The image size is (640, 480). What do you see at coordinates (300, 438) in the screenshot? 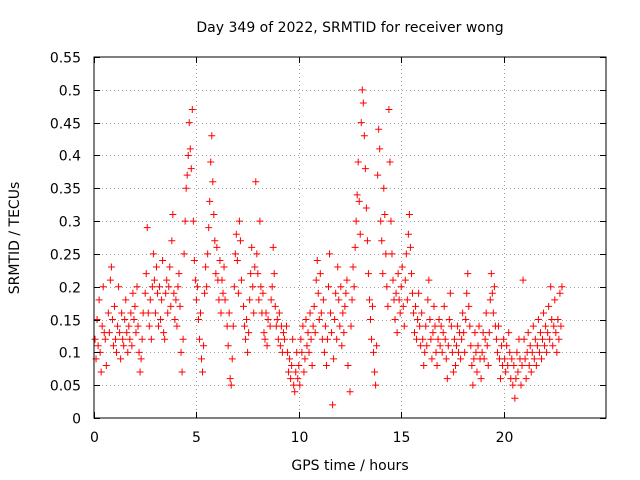
I see `x-tick-label: 10` at bounding box center [300, 438].